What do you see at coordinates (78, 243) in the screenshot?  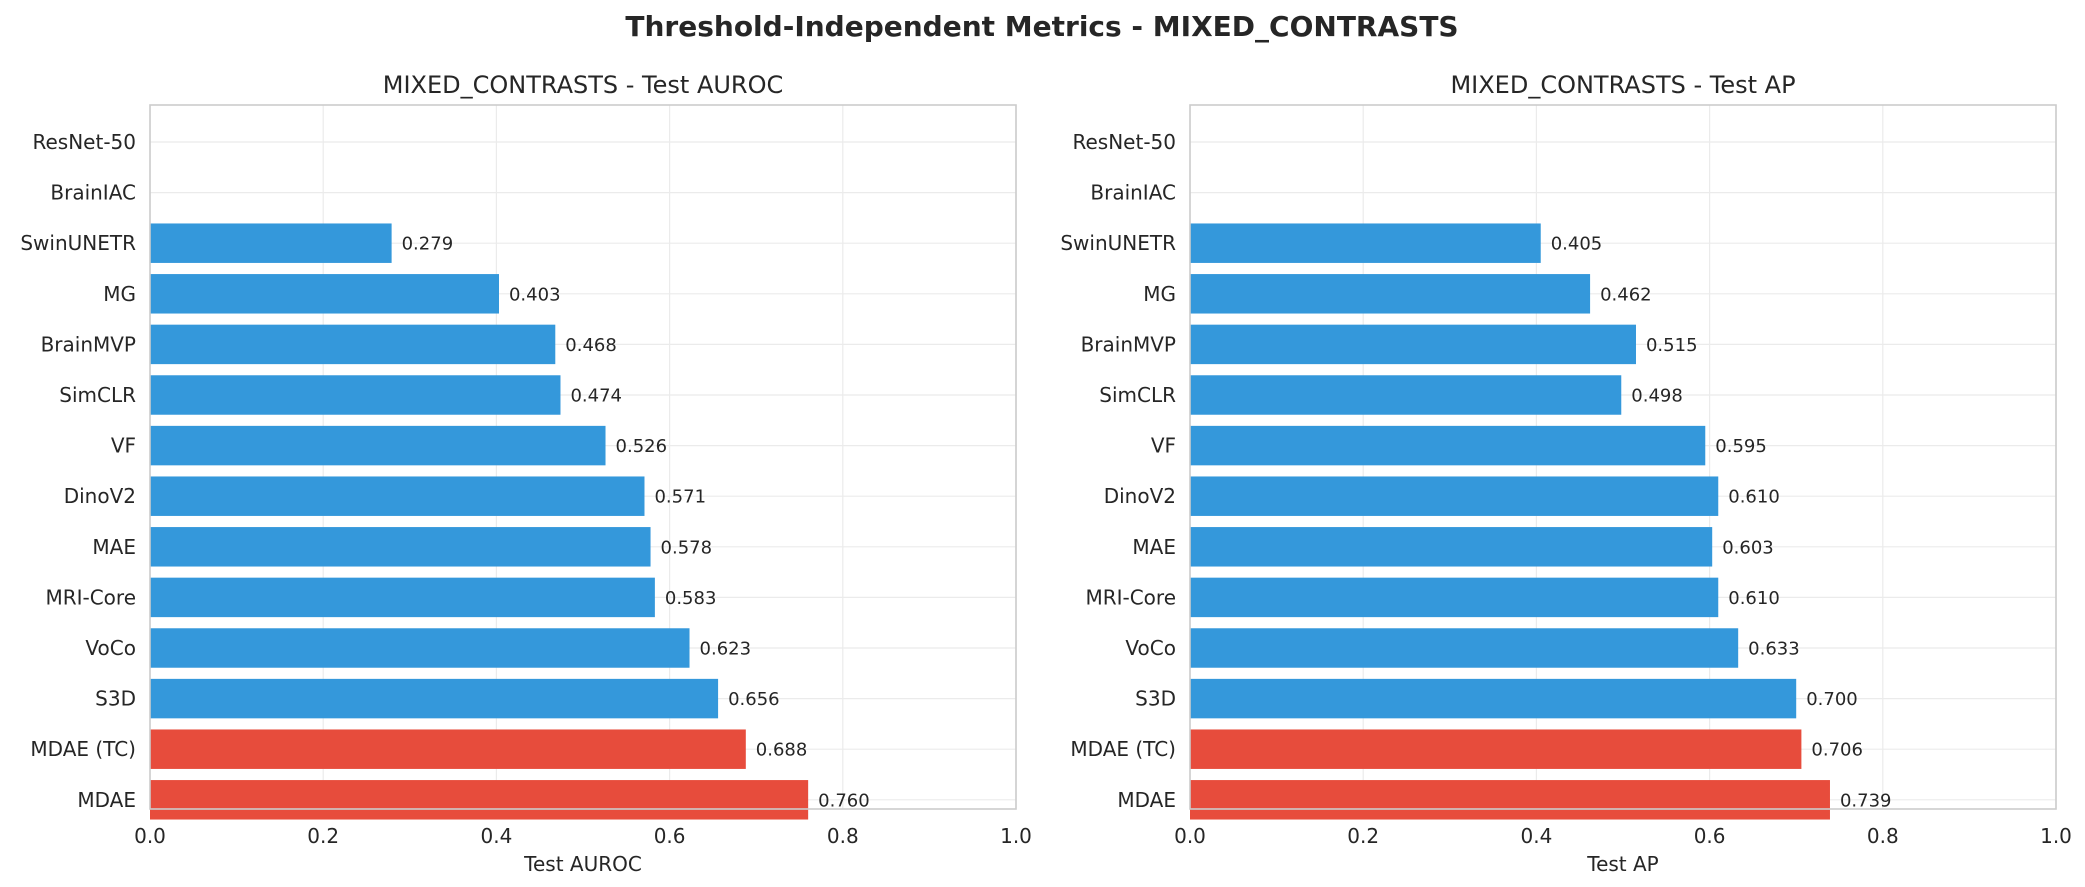 I see `auroc-category-label: SwinUNETR` at bounding box center [78, 243].